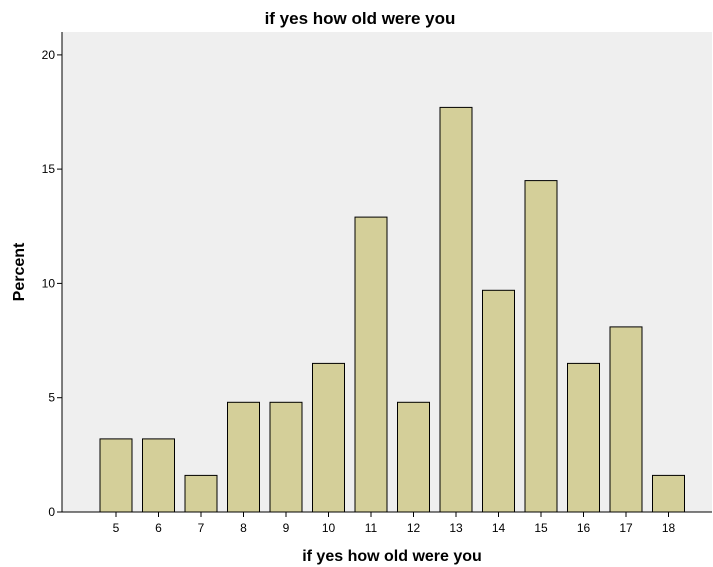 The image size is (713, 567). What do you see at coordinates (116, 528) in the screenshot?
I see `x-tick-label: 5` at bounding box center [116, 528].